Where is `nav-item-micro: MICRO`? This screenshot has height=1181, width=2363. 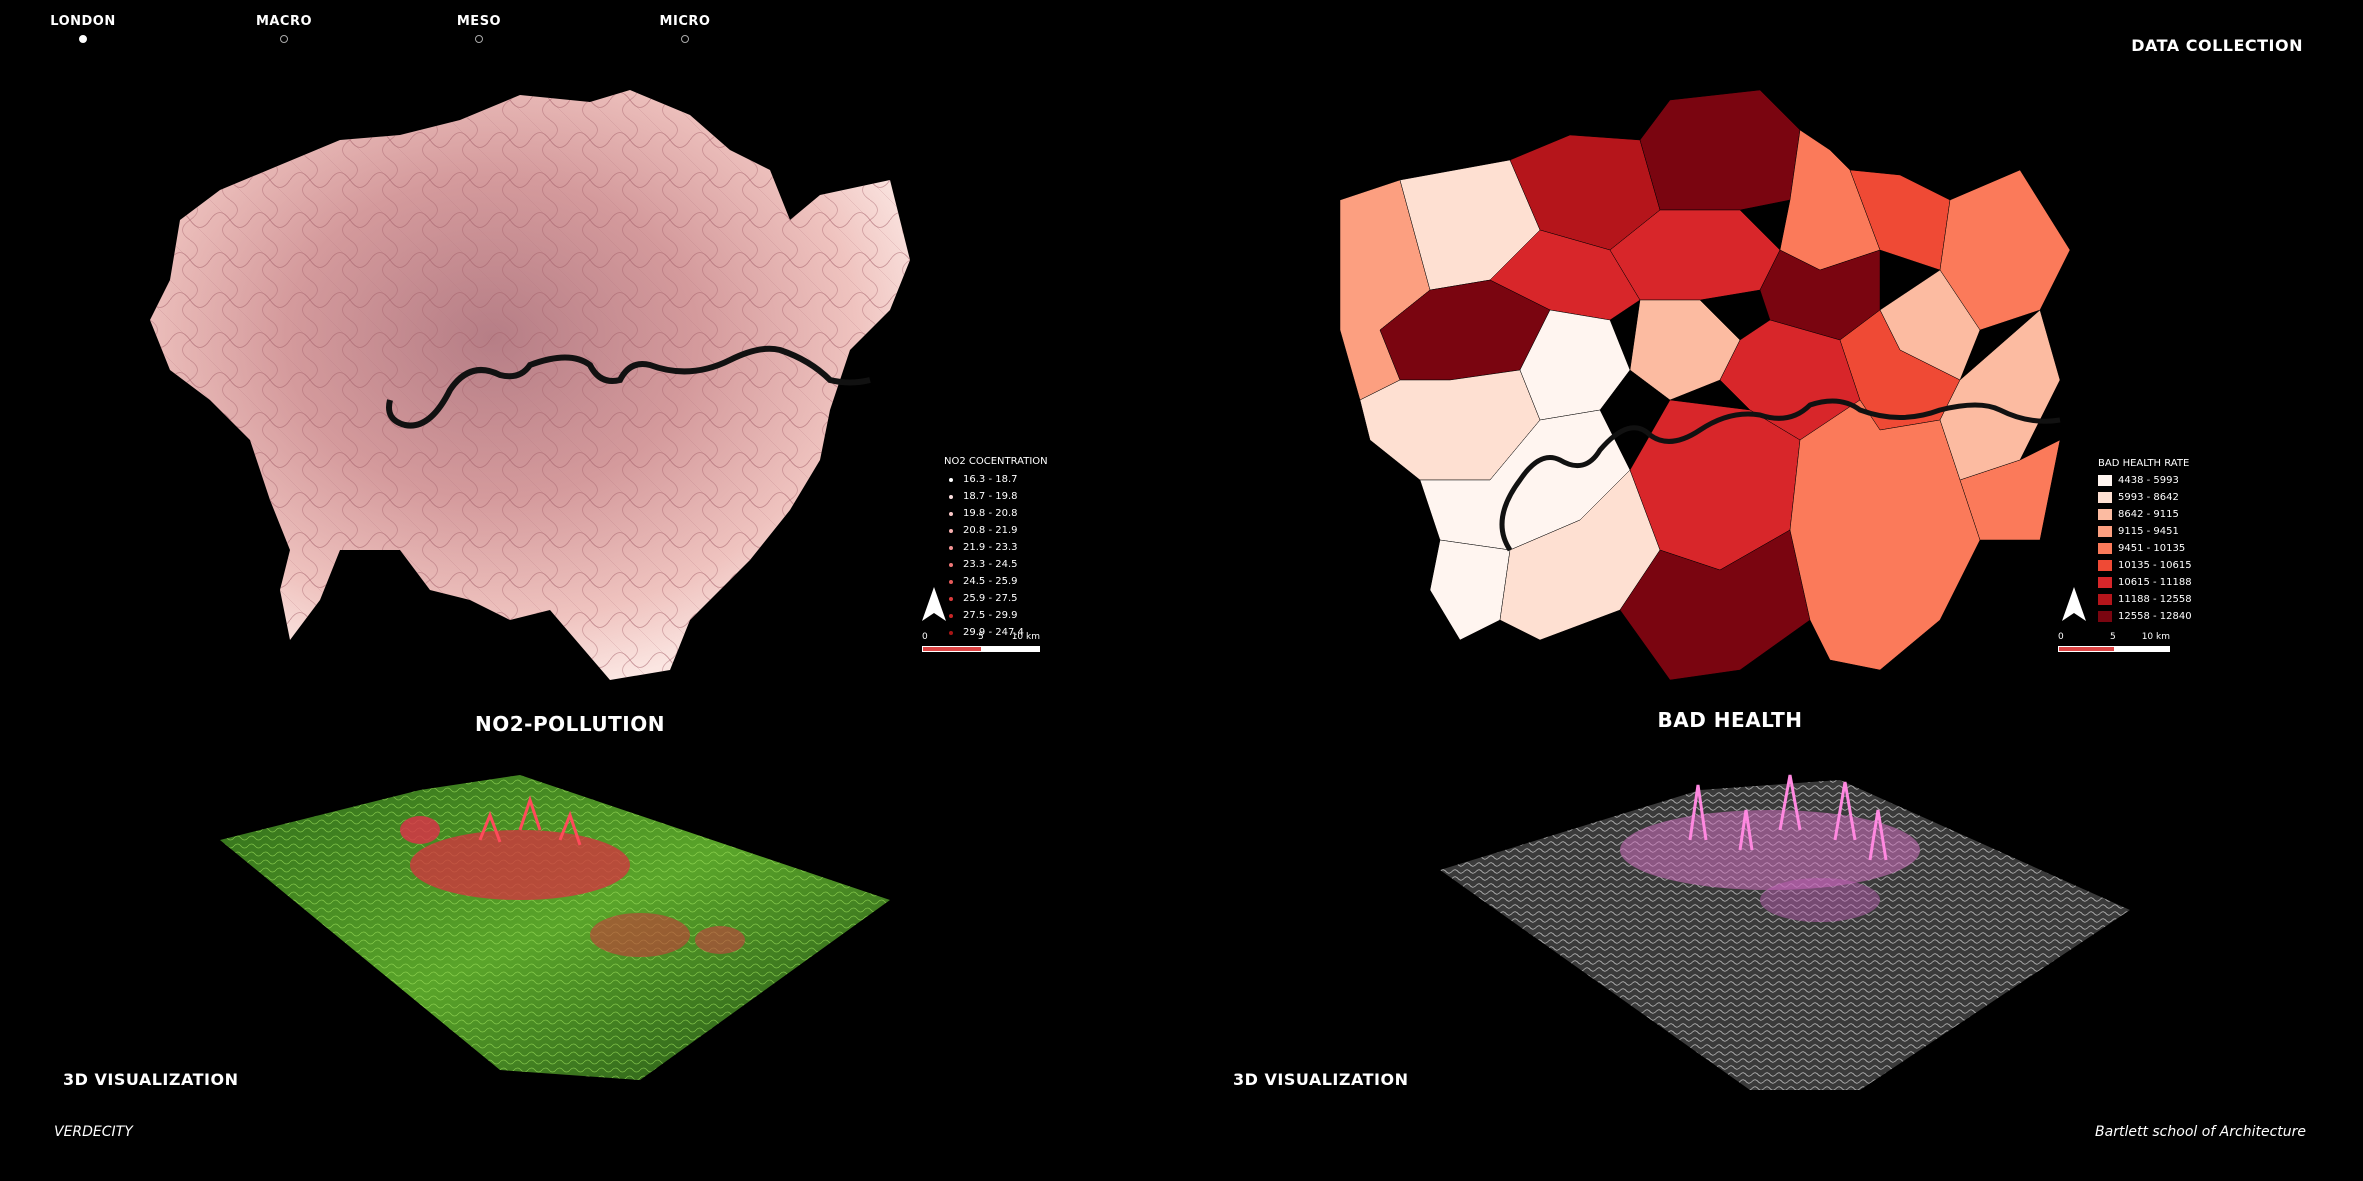 nav-item-micro: MICRO is located at coordinates (685, 28).